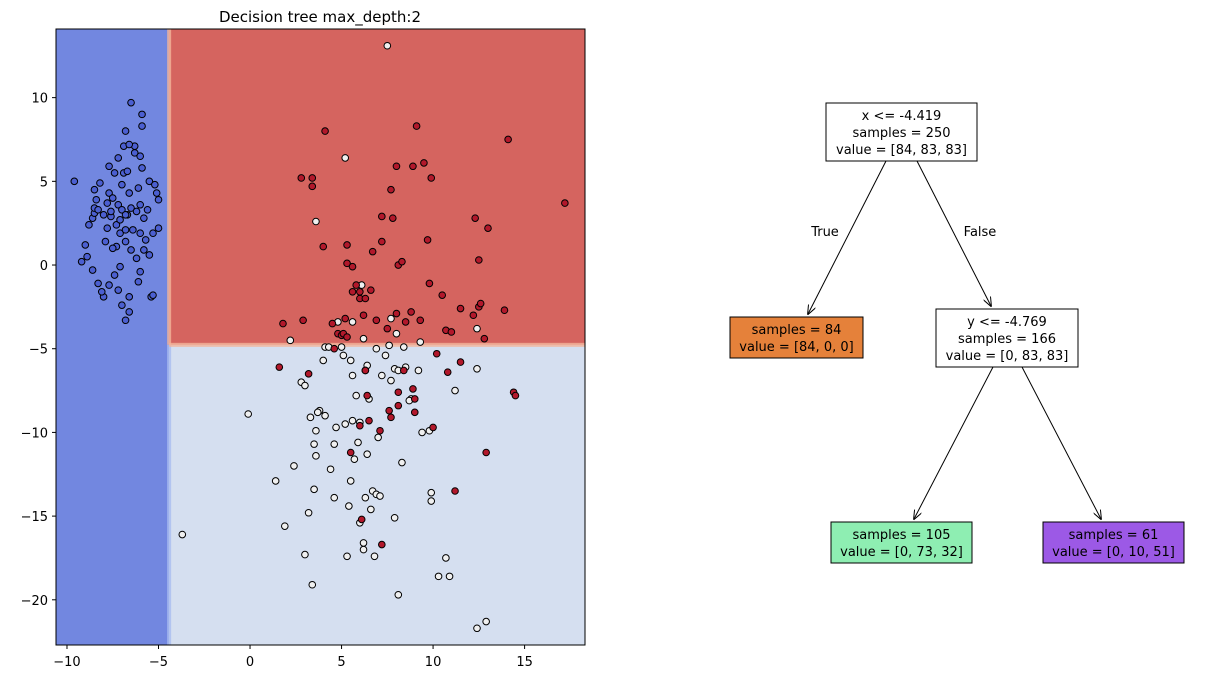 Image resolution: width=1228 pixels, height=686 pixels. Describe the element at coordinates (954, 339) in the screenshot. I see `tree-edges: True False` at that location.